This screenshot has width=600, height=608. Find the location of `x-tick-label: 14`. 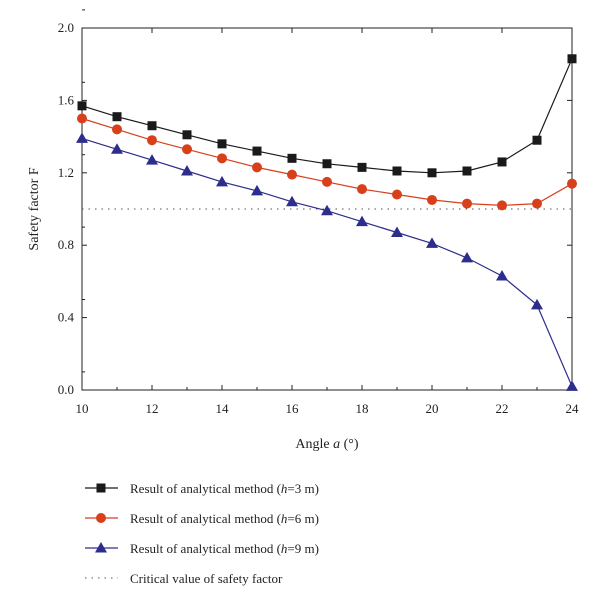

x-tick-label: 14 is located at coordinates (223, 408).